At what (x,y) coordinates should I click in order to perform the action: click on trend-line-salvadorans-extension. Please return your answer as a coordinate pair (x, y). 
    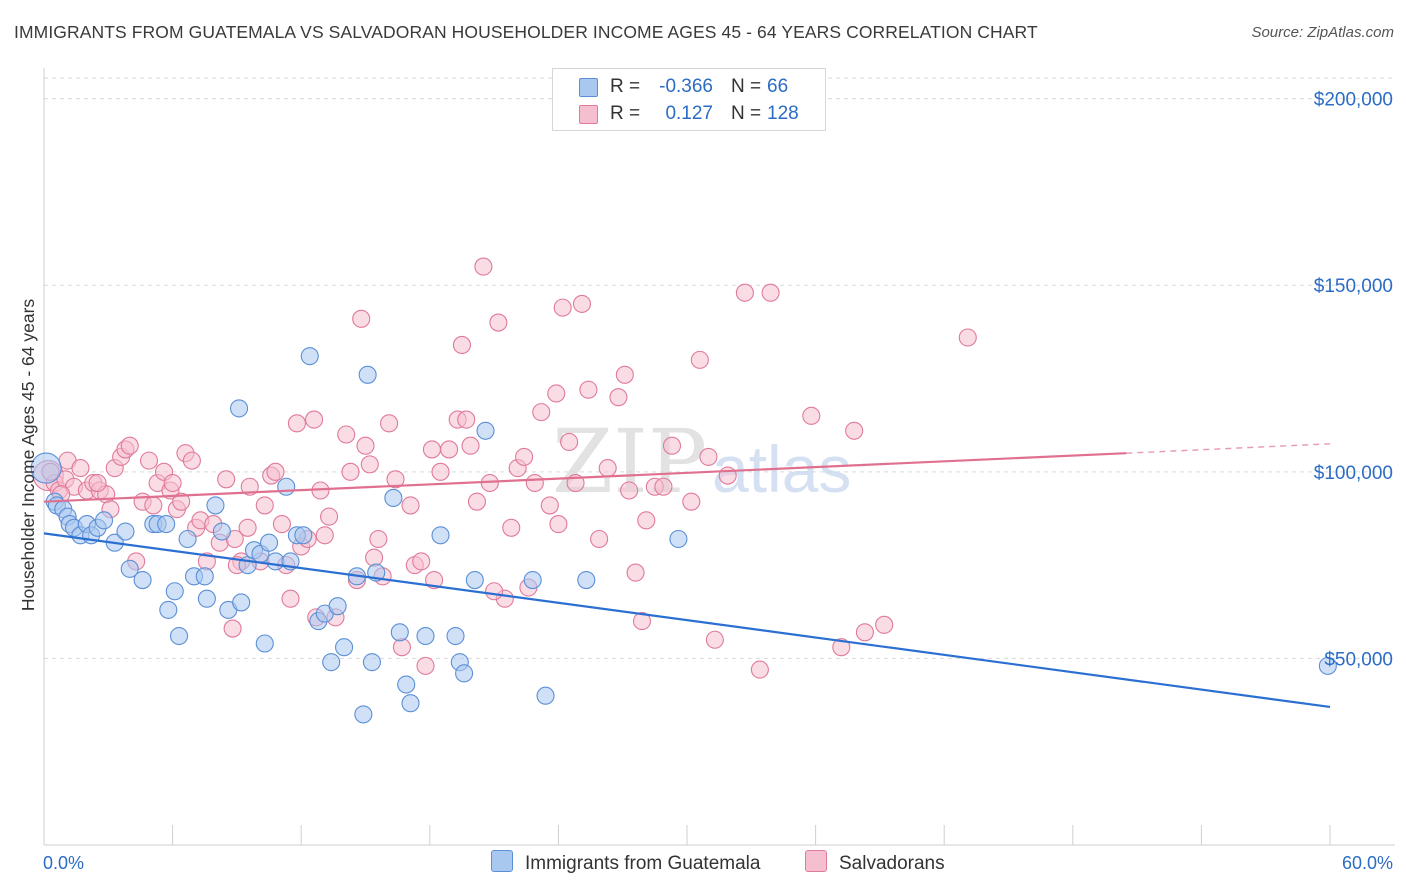
    Looking at the image, I should click on (1228, 448).